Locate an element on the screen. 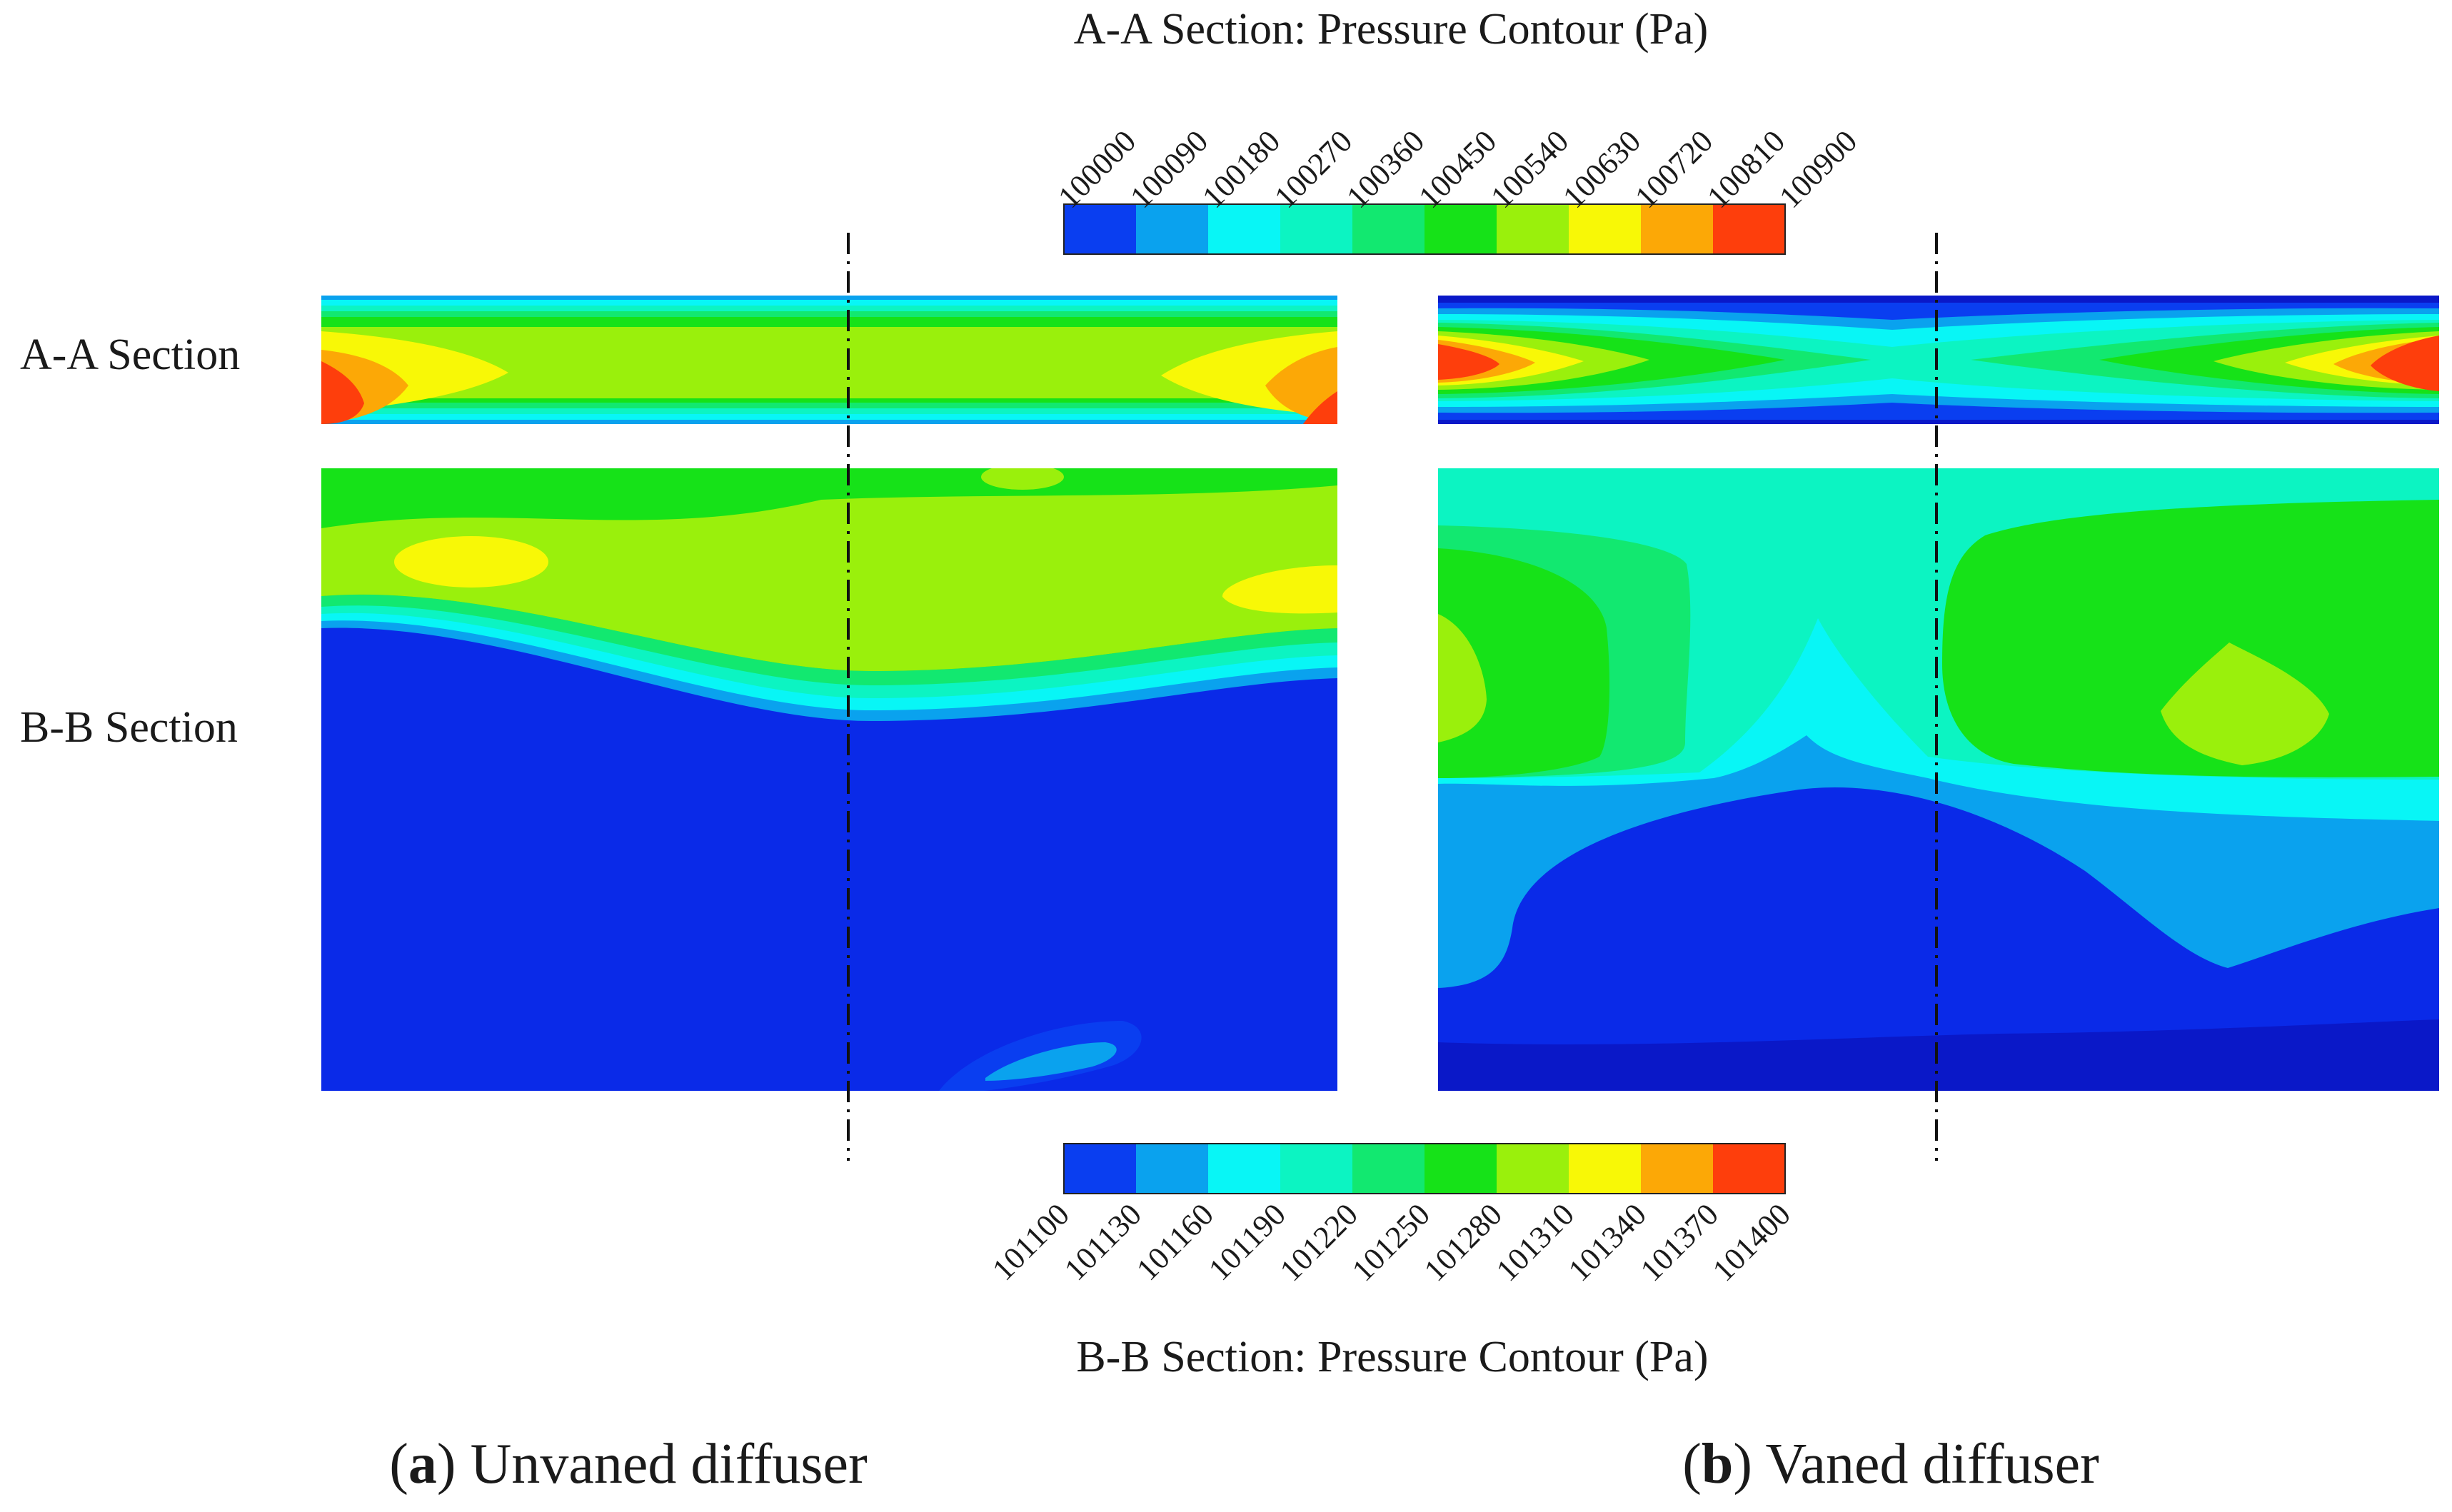 The image size is (2452, 1512). colorbar-aa is located at coordinates (1424, 229).